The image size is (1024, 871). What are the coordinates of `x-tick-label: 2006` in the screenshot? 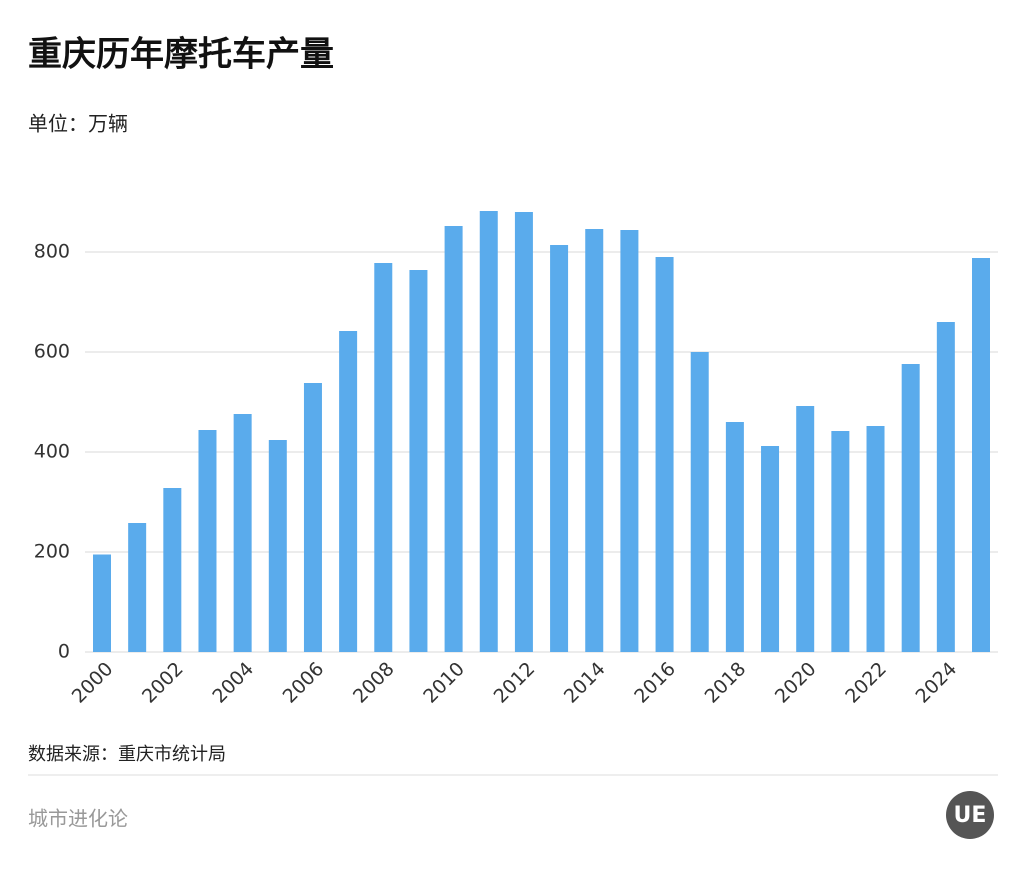 It's located at (304, 683).